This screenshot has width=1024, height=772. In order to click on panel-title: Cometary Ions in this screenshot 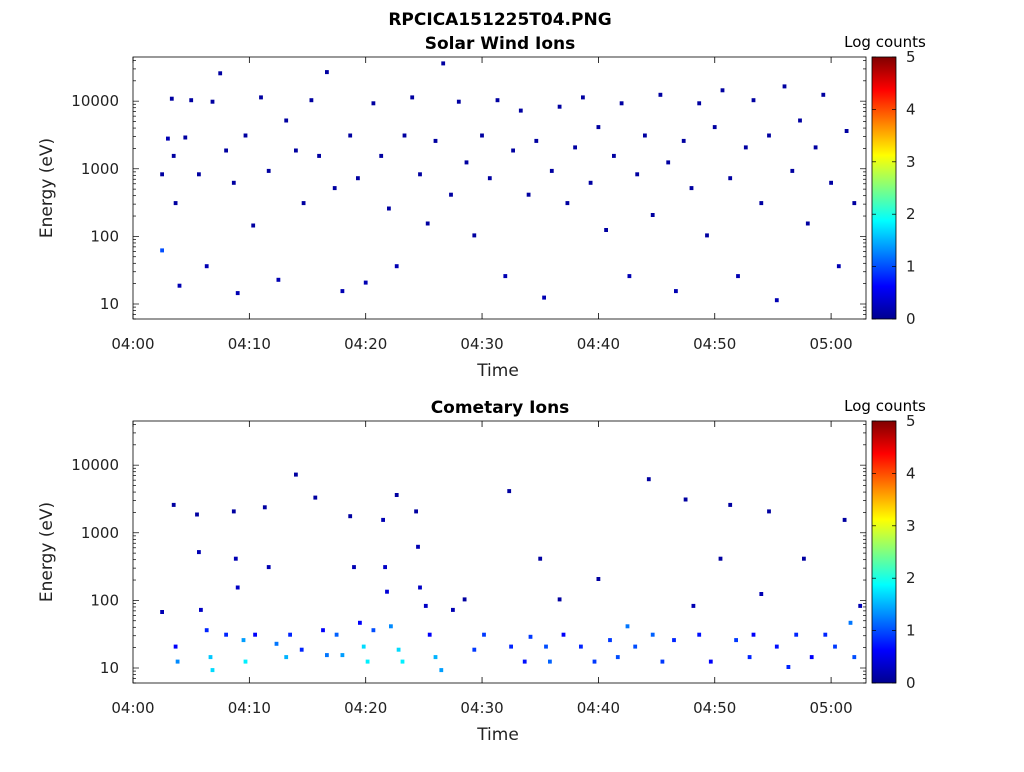, I will do `click(500, 408)`.